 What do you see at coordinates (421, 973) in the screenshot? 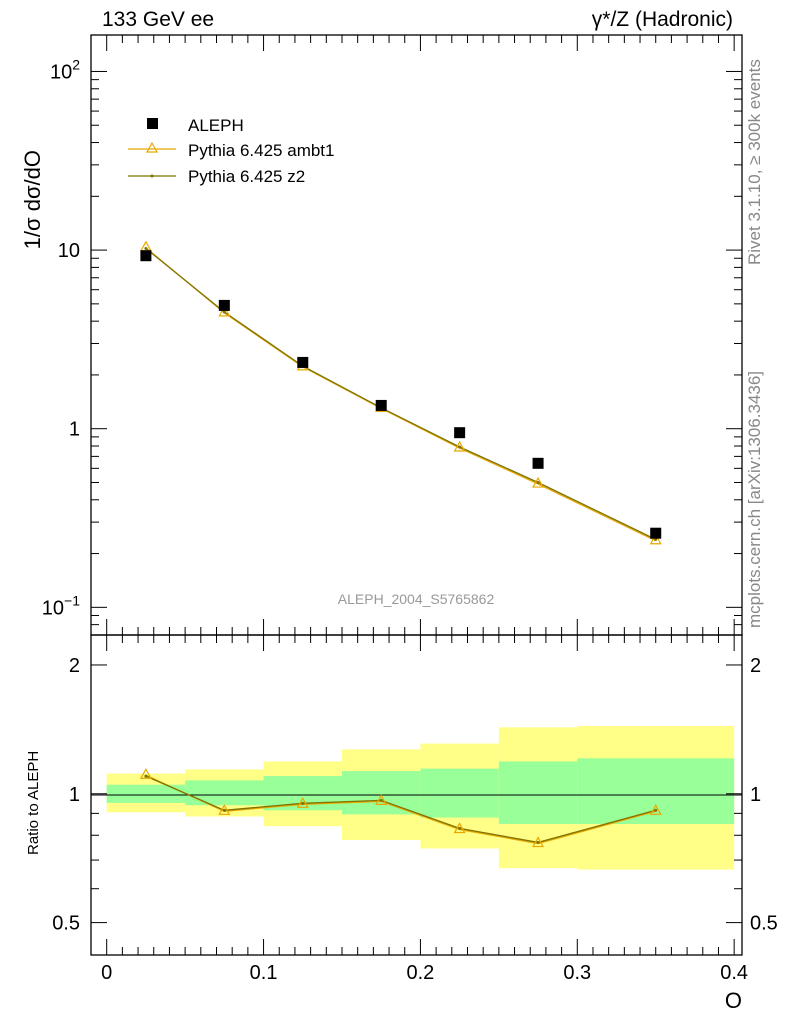
I see `x-tick-label: 0.2` at bounding box center [421, 973].